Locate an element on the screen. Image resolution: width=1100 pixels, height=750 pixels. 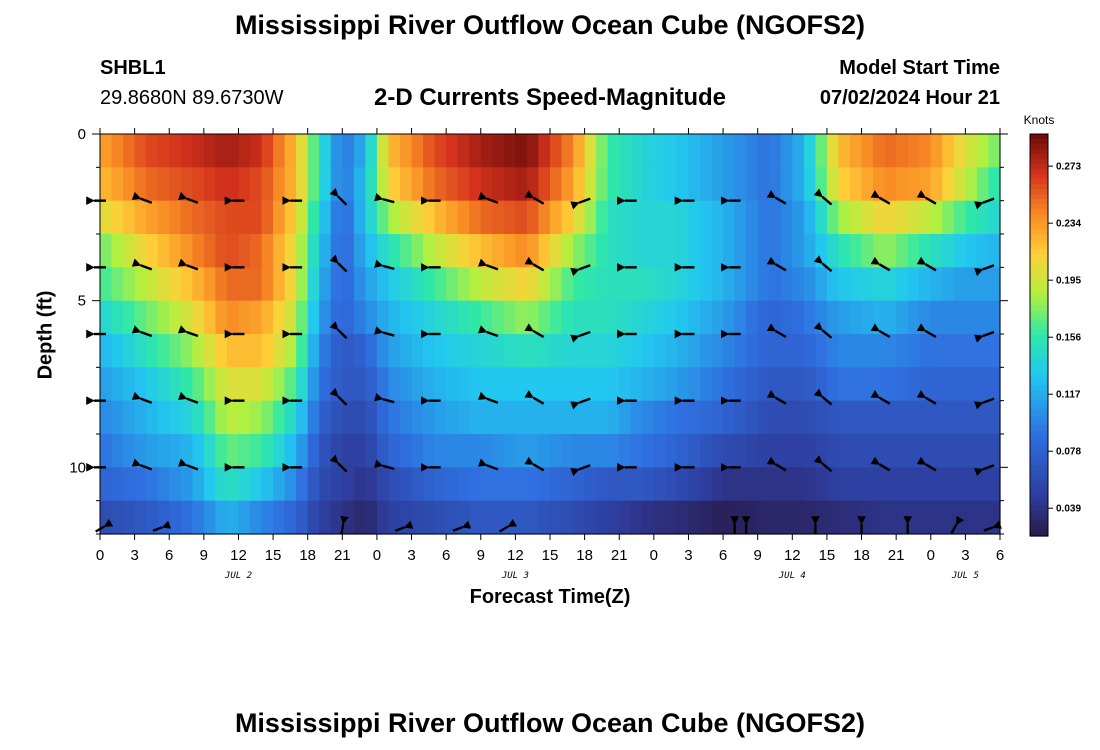
colorbar-tick-label: 0.156 is located at coordinates (1068, 338).